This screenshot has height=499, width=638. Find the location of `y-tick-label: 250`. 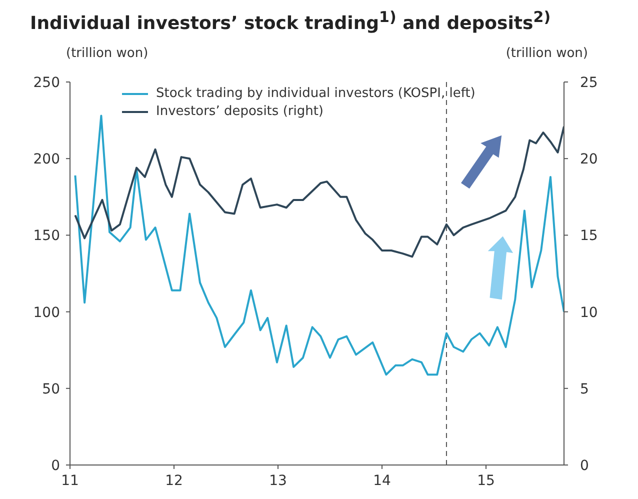

y-tick-label: 250 is located at coordinates (46, 82).